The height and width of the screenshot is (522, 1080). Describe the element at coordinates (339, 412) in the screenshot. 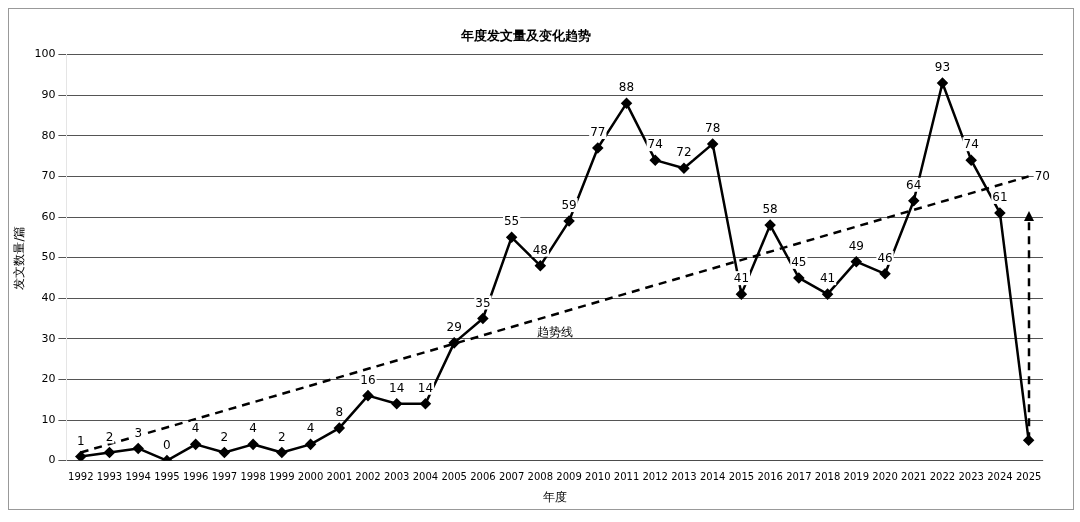

I see `data-label: 8` at that location.